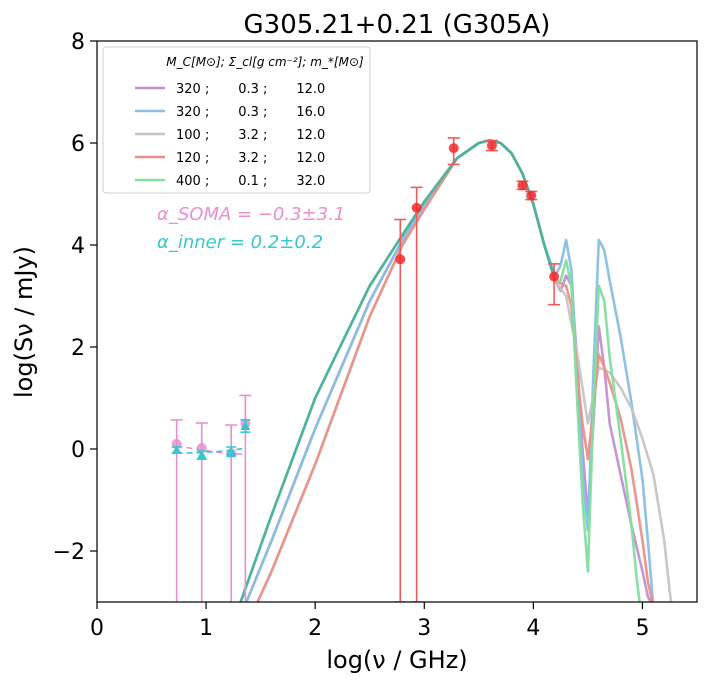  I want to click on radio-soma-trend, so click(211, 450).